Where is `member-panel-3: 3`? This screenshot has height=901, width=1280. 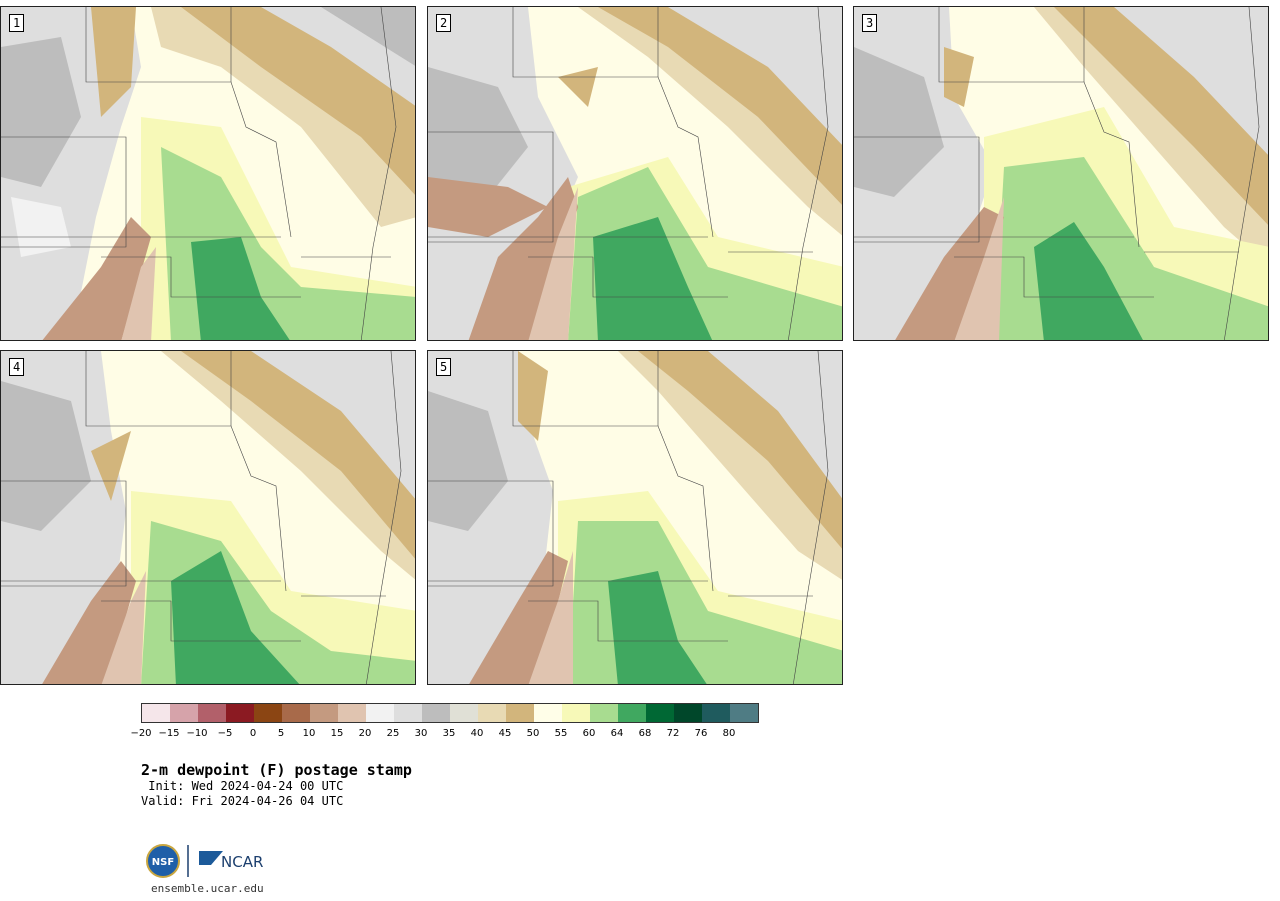 member-panel-3: 3 is located at coordinates (1061, 173).